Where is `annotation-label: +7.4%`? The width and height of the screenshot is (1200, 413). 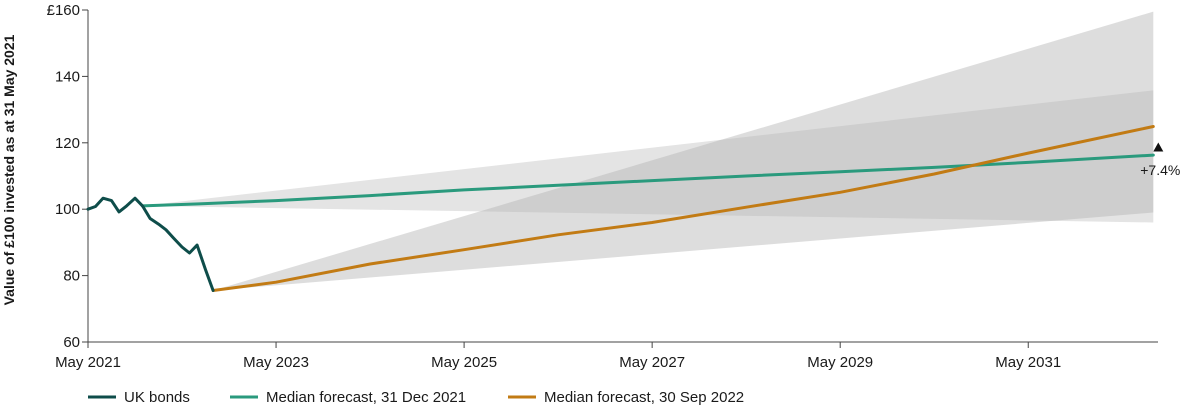
annotation-label: +7.4% is located at coordinates (1160, 170).